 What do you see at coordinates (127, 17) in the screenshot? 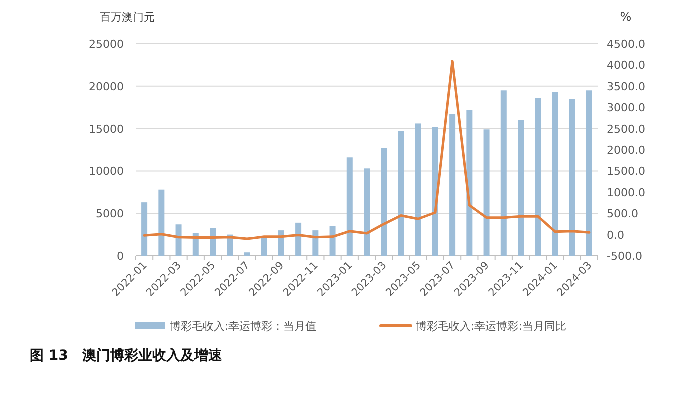
I see `y-axis-title: 百万澳门元` at bounding box center [127, 17].